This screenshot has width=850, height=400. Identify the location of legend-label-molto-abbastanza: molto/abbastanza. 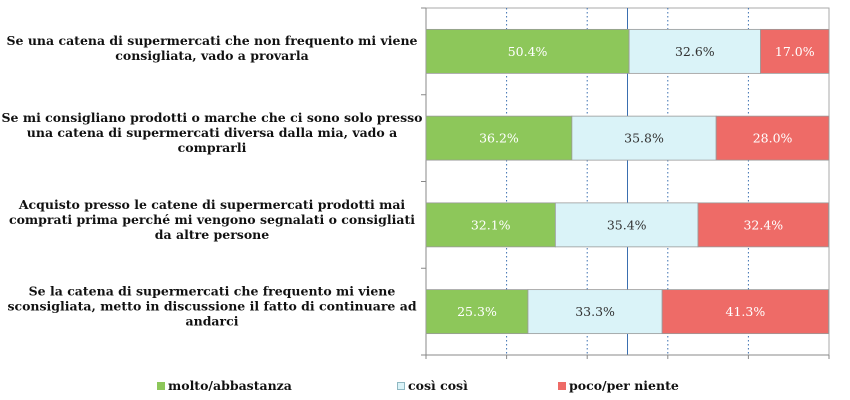
(230, 385).